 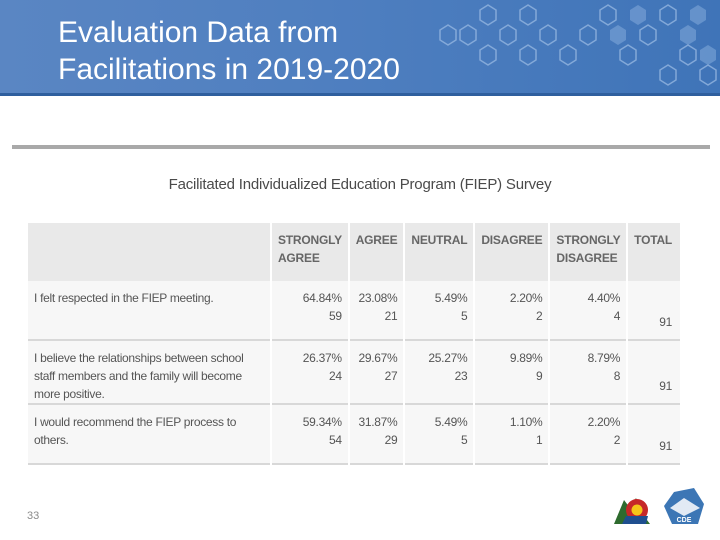 I want to click on column-header: STRONGLY DISAGREE, so click(x=588, y=252).